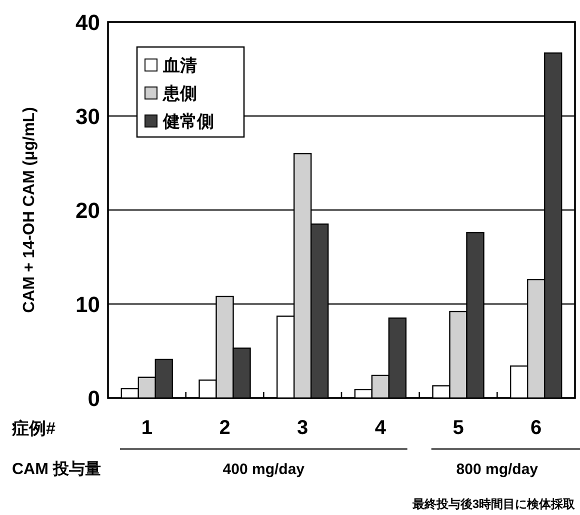 This screenshot has height=515, width=580. Describe the element at coordinates (188, 121) in the screenshot. I see `legend-label: 健常側` at that location.